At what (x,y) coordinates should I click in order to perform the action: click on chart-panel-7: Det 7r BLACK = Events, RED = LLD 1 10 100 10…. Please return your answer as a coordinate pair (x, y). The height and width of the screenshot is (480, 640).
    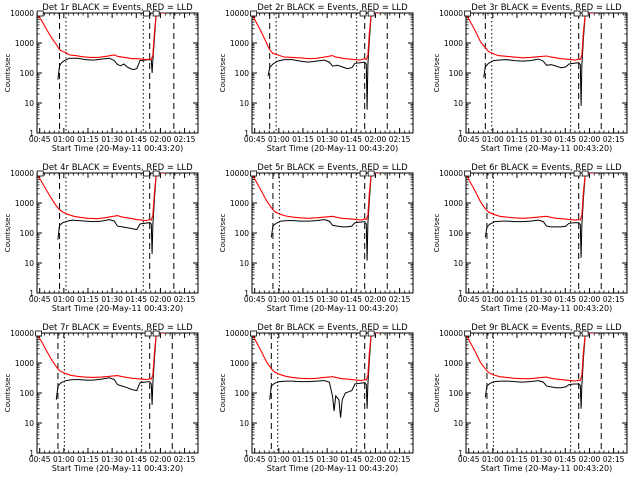
    Looking at the image, I should click on (101, 398).